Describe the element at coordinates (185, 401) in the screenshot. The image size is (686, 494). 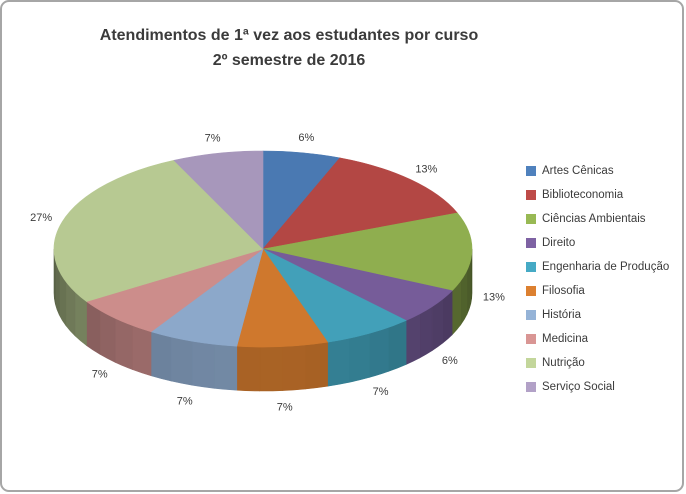
I see `slice-percent-label-historia: 7%` at that location.